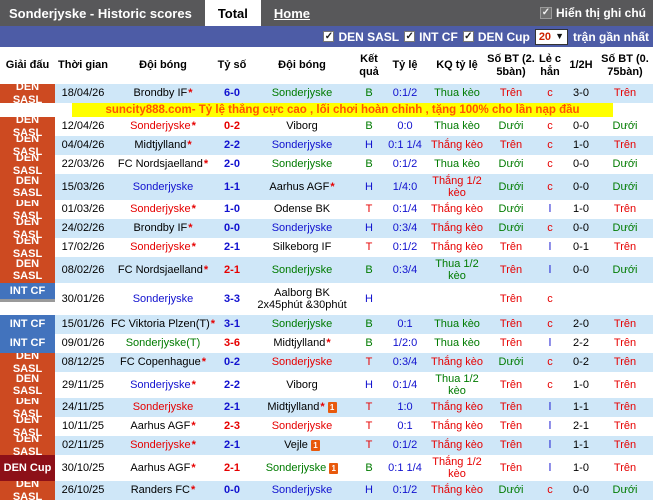  What do you see at coordinates (405, 343) in the screenshot?
I see `odds-cell: 1/2:0` at bounding box center [405, 343].